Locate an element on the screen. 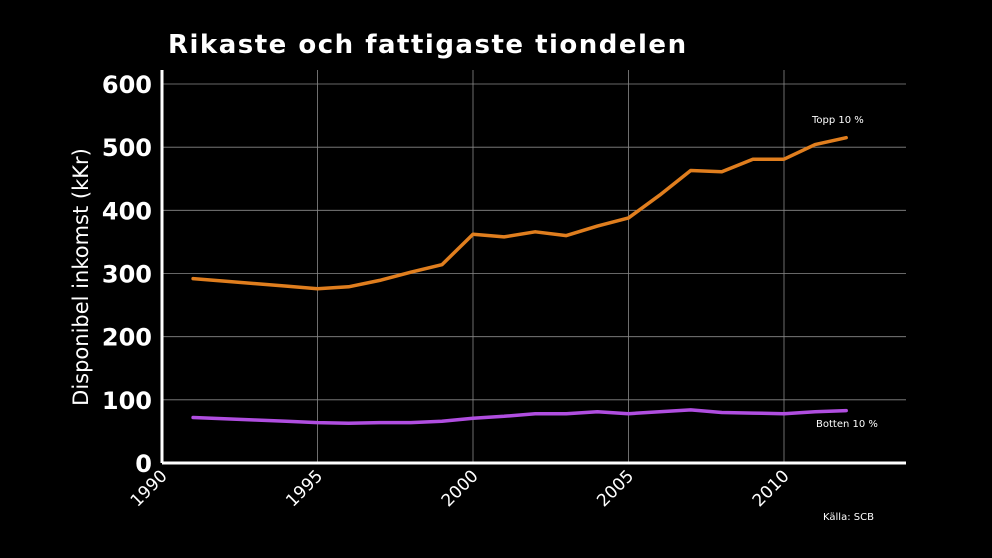 The height and width of the screenshot is (558, 992). y-tick-label: 500 is located at coordinates (127, 148).